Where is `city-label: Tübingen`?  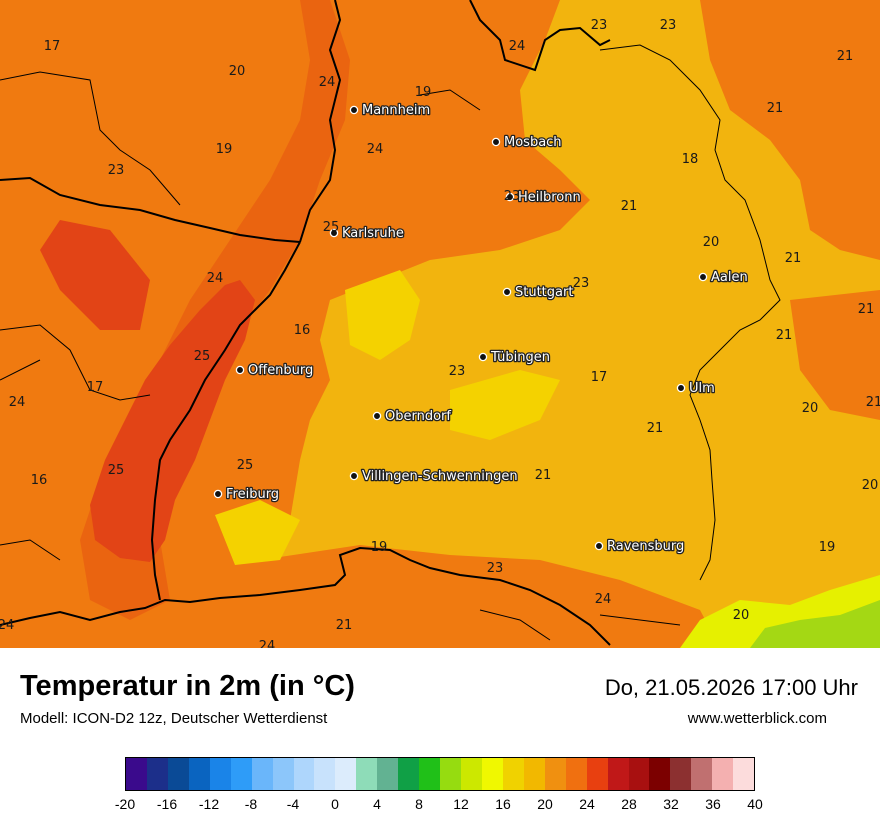
city-label: Tübingen is located at coordinates (520, 357).